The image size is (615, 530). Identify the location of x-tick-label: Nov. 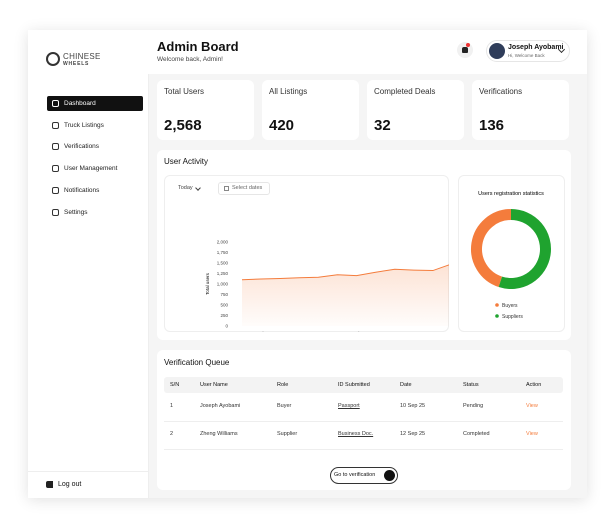
(433, 331).